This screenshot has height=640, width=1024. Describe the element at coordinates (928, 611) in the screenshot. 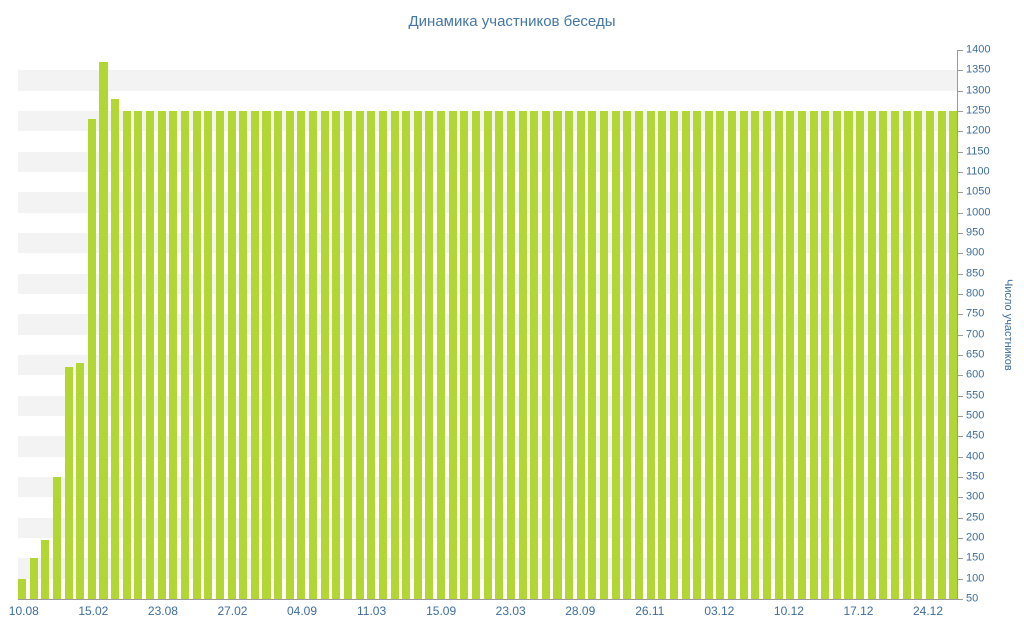

I see `x-axis-tick-label: 24.12` at that location.